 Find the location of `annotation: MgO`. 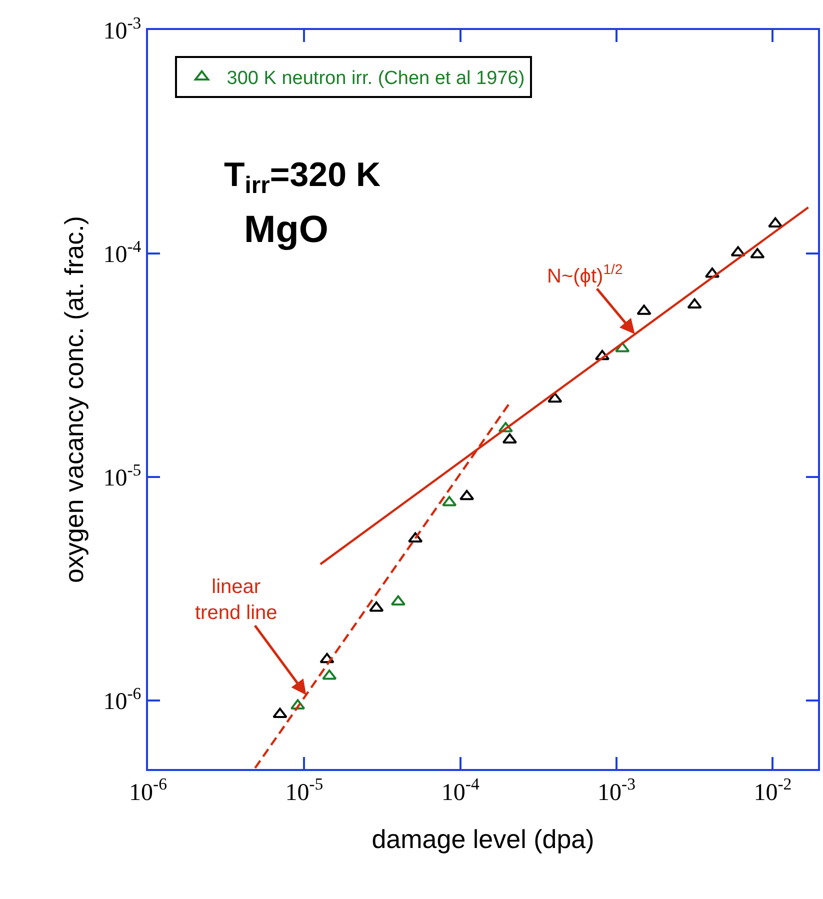

annotation: MgO is located at coordinates (286, 230).